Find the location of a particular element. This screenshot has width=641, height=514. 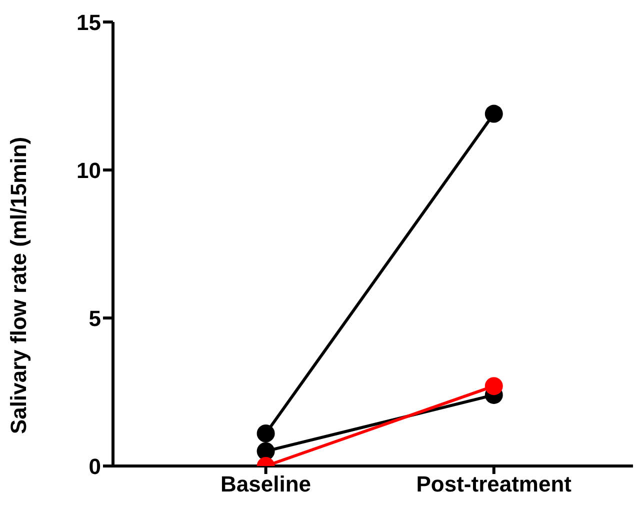

y-tick-label: 15 is located at coordinates (88, 22).